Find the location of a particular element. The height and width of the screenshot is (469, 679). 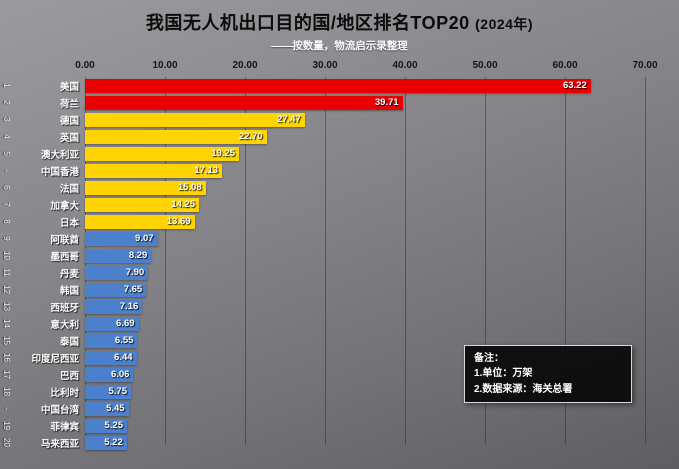

bar-row: 13 西班牙 7.16 is located at coordinates (339, 306).